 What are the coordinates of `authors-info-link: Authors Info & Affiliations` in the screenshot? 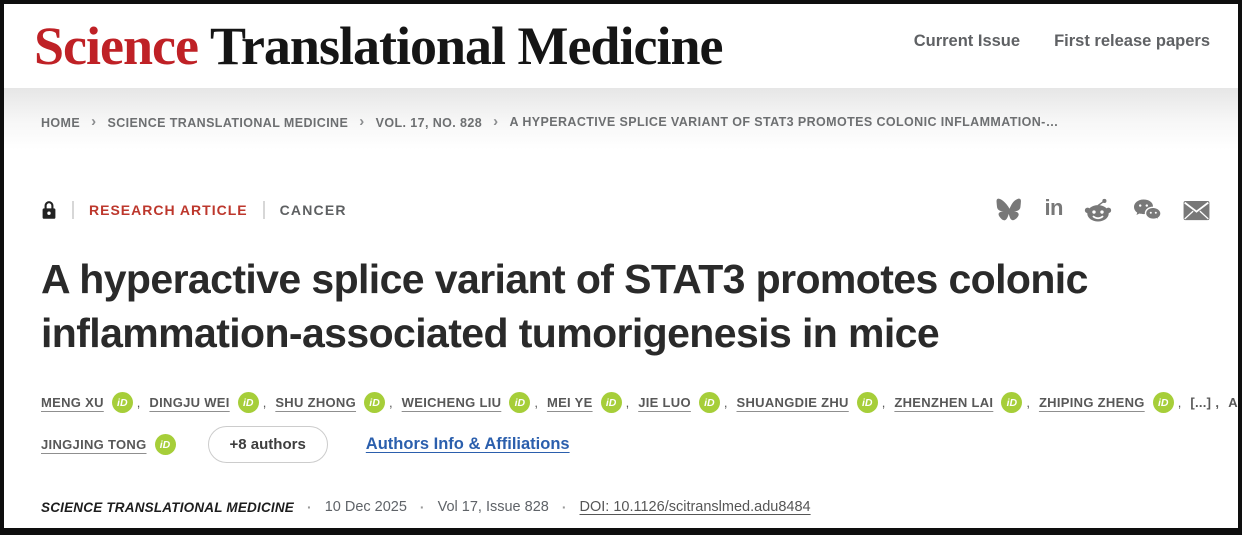 It's located at (467, 444).